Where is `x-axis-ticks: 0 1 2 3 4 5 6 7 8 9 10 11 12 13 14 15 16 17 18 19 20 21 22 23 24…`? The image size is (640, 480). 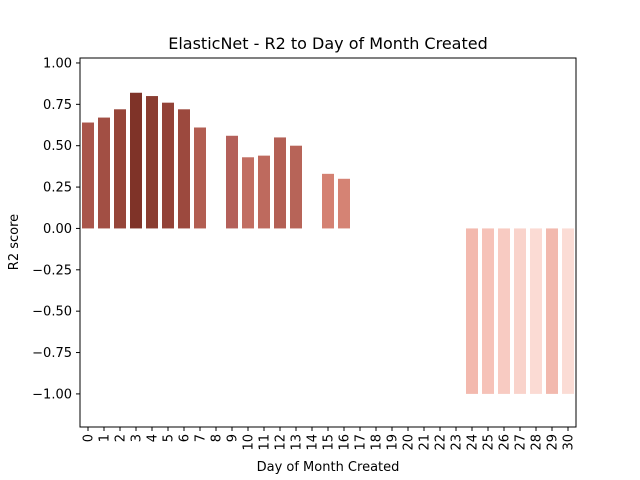 x-axis-ticks: 0 1 2 3 4 5 6 7 8 9 10 11 12 13 14 15 16 17 18 19 20 21 22 23 24… is located at coordinates (329, 439).